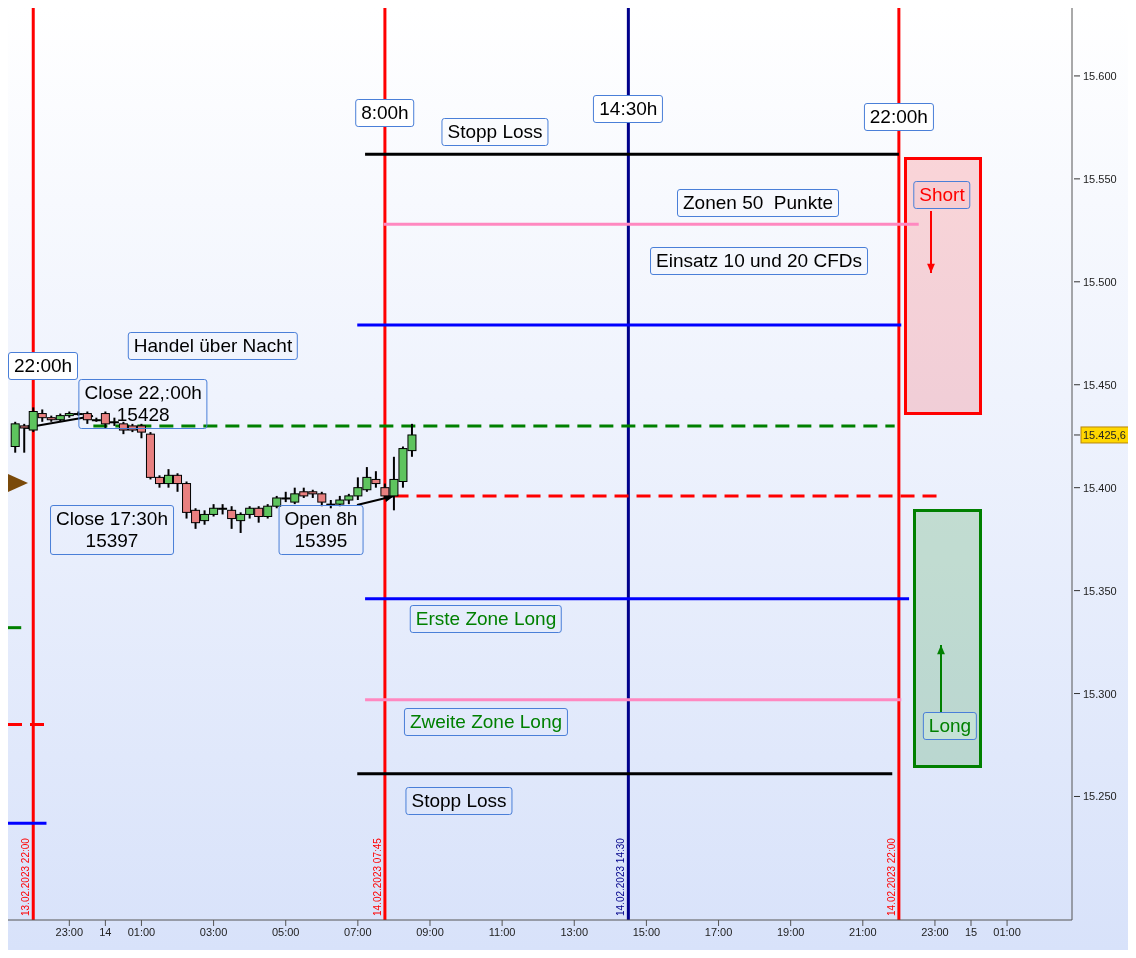 The image size is (1136, 958). What do you see at coordinates (1100, 178) in the screenshot?
I see `y-tick-label: 15.550` at bounding box center [1100, 178].